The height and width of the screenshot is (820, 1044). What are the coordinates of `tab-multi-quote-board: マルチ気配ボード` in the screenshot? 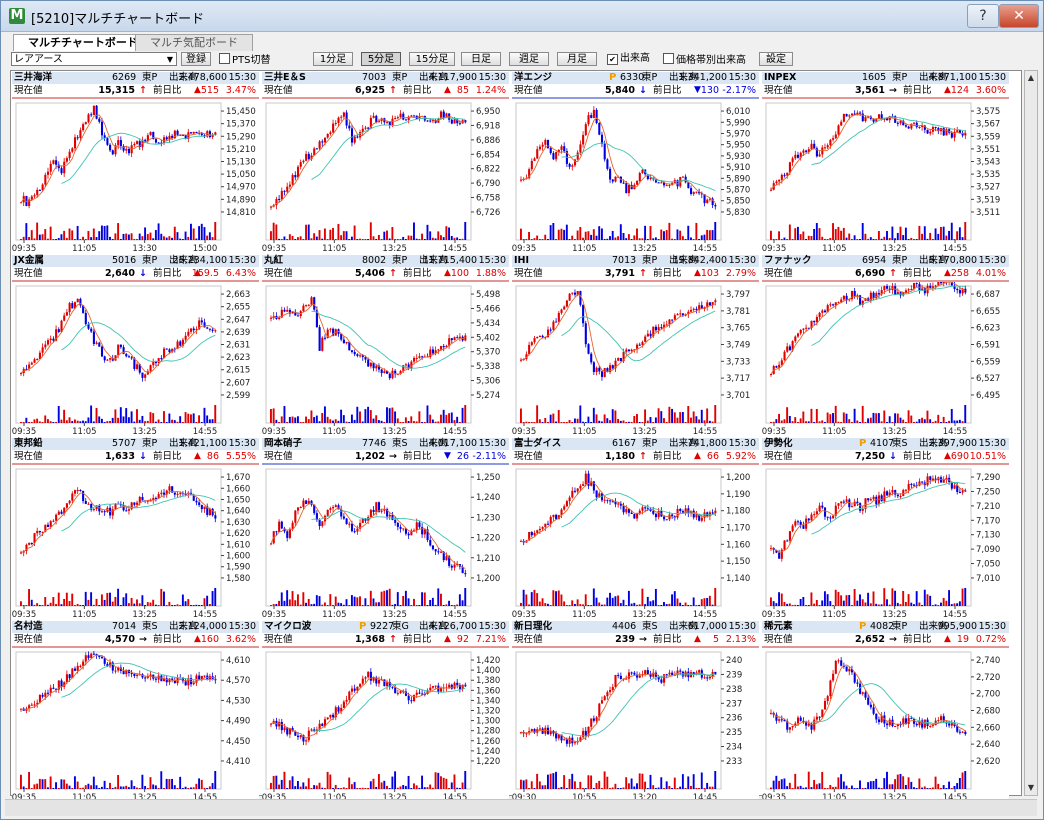 It's located at (194, 42).